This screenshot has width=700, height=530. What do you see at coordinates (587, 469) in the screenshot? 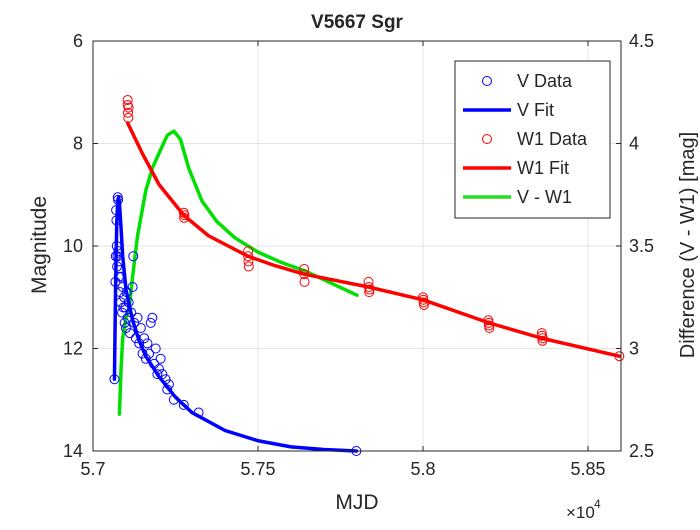
I see `x-tick-label: 5.85` at bounding box center [587, 469].